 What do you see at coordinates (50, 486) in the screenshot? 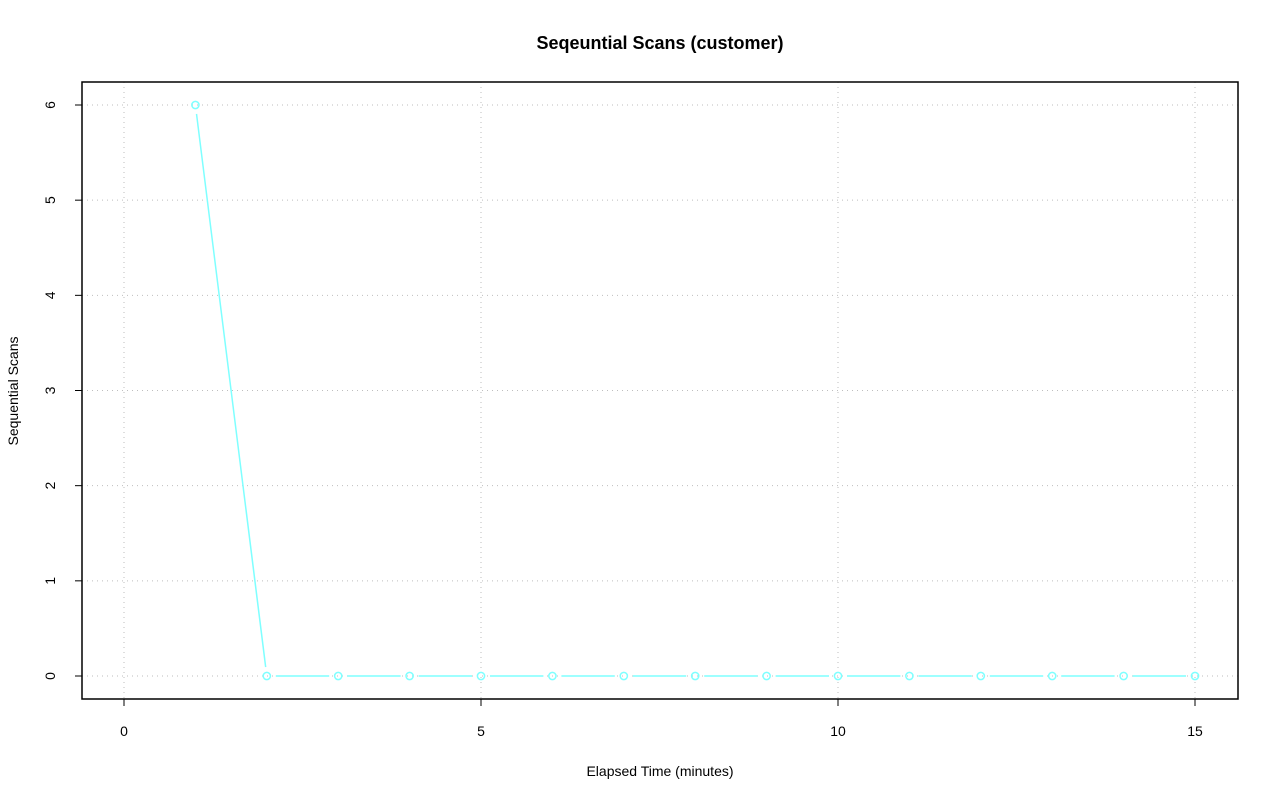
I see `y-tick-label: 2` at bounding box center [50, 486].